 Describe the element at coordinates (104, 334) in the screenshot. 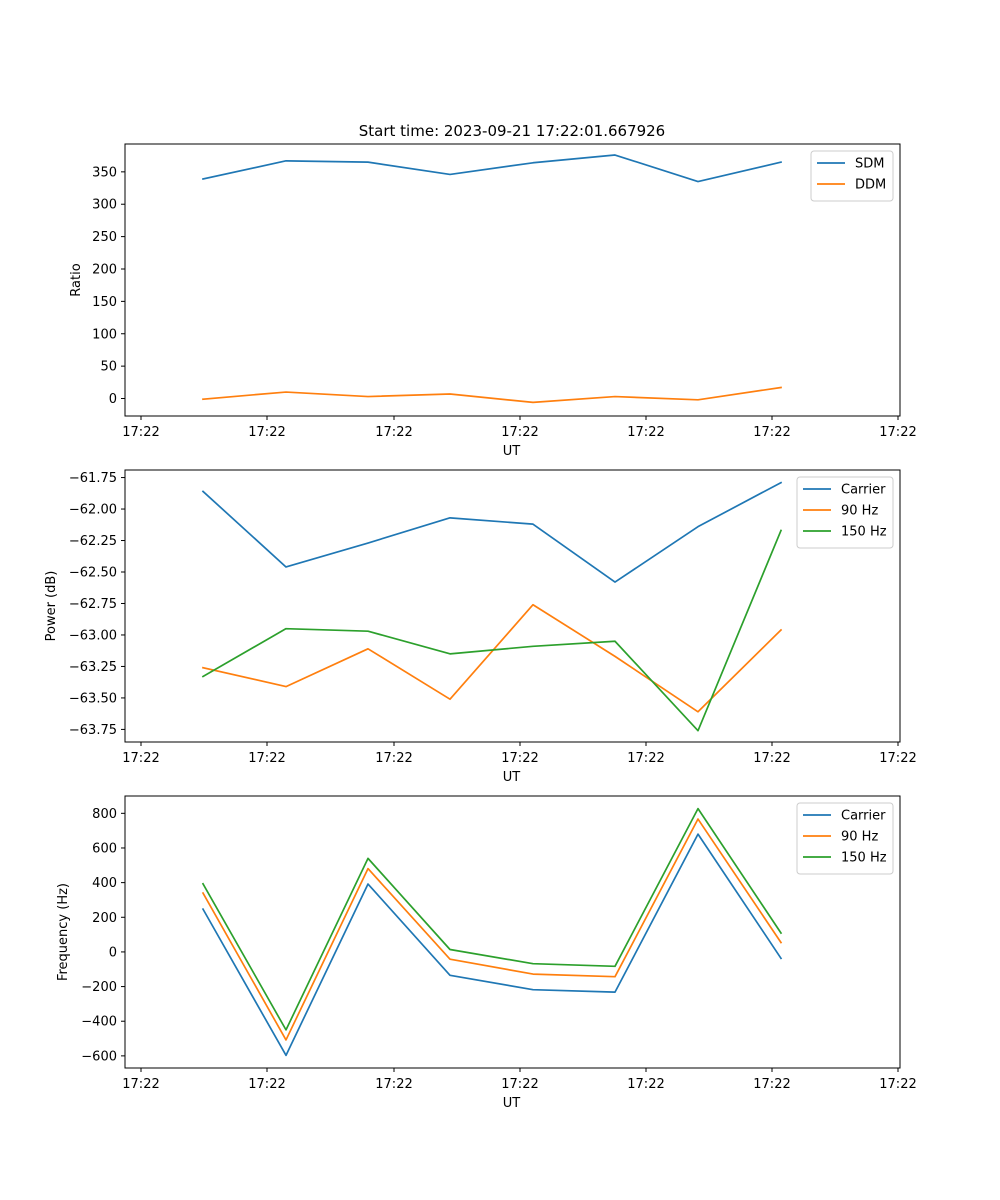

I see `y-tick-label: 100` at that location.